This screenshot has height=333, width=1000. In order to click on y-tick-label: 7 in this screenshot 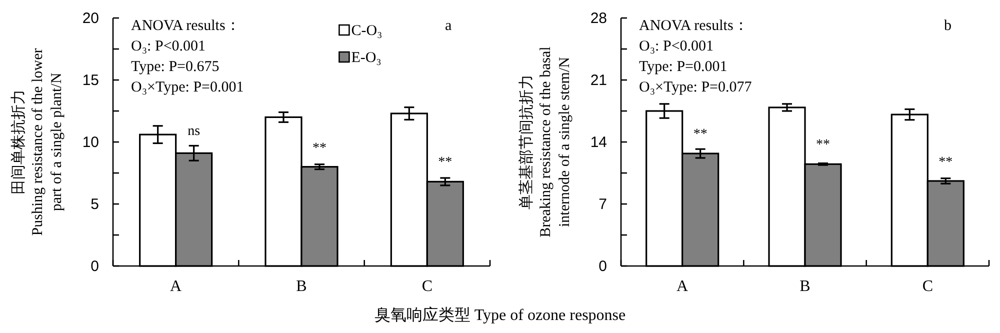, I will do `click(602, 204)`.